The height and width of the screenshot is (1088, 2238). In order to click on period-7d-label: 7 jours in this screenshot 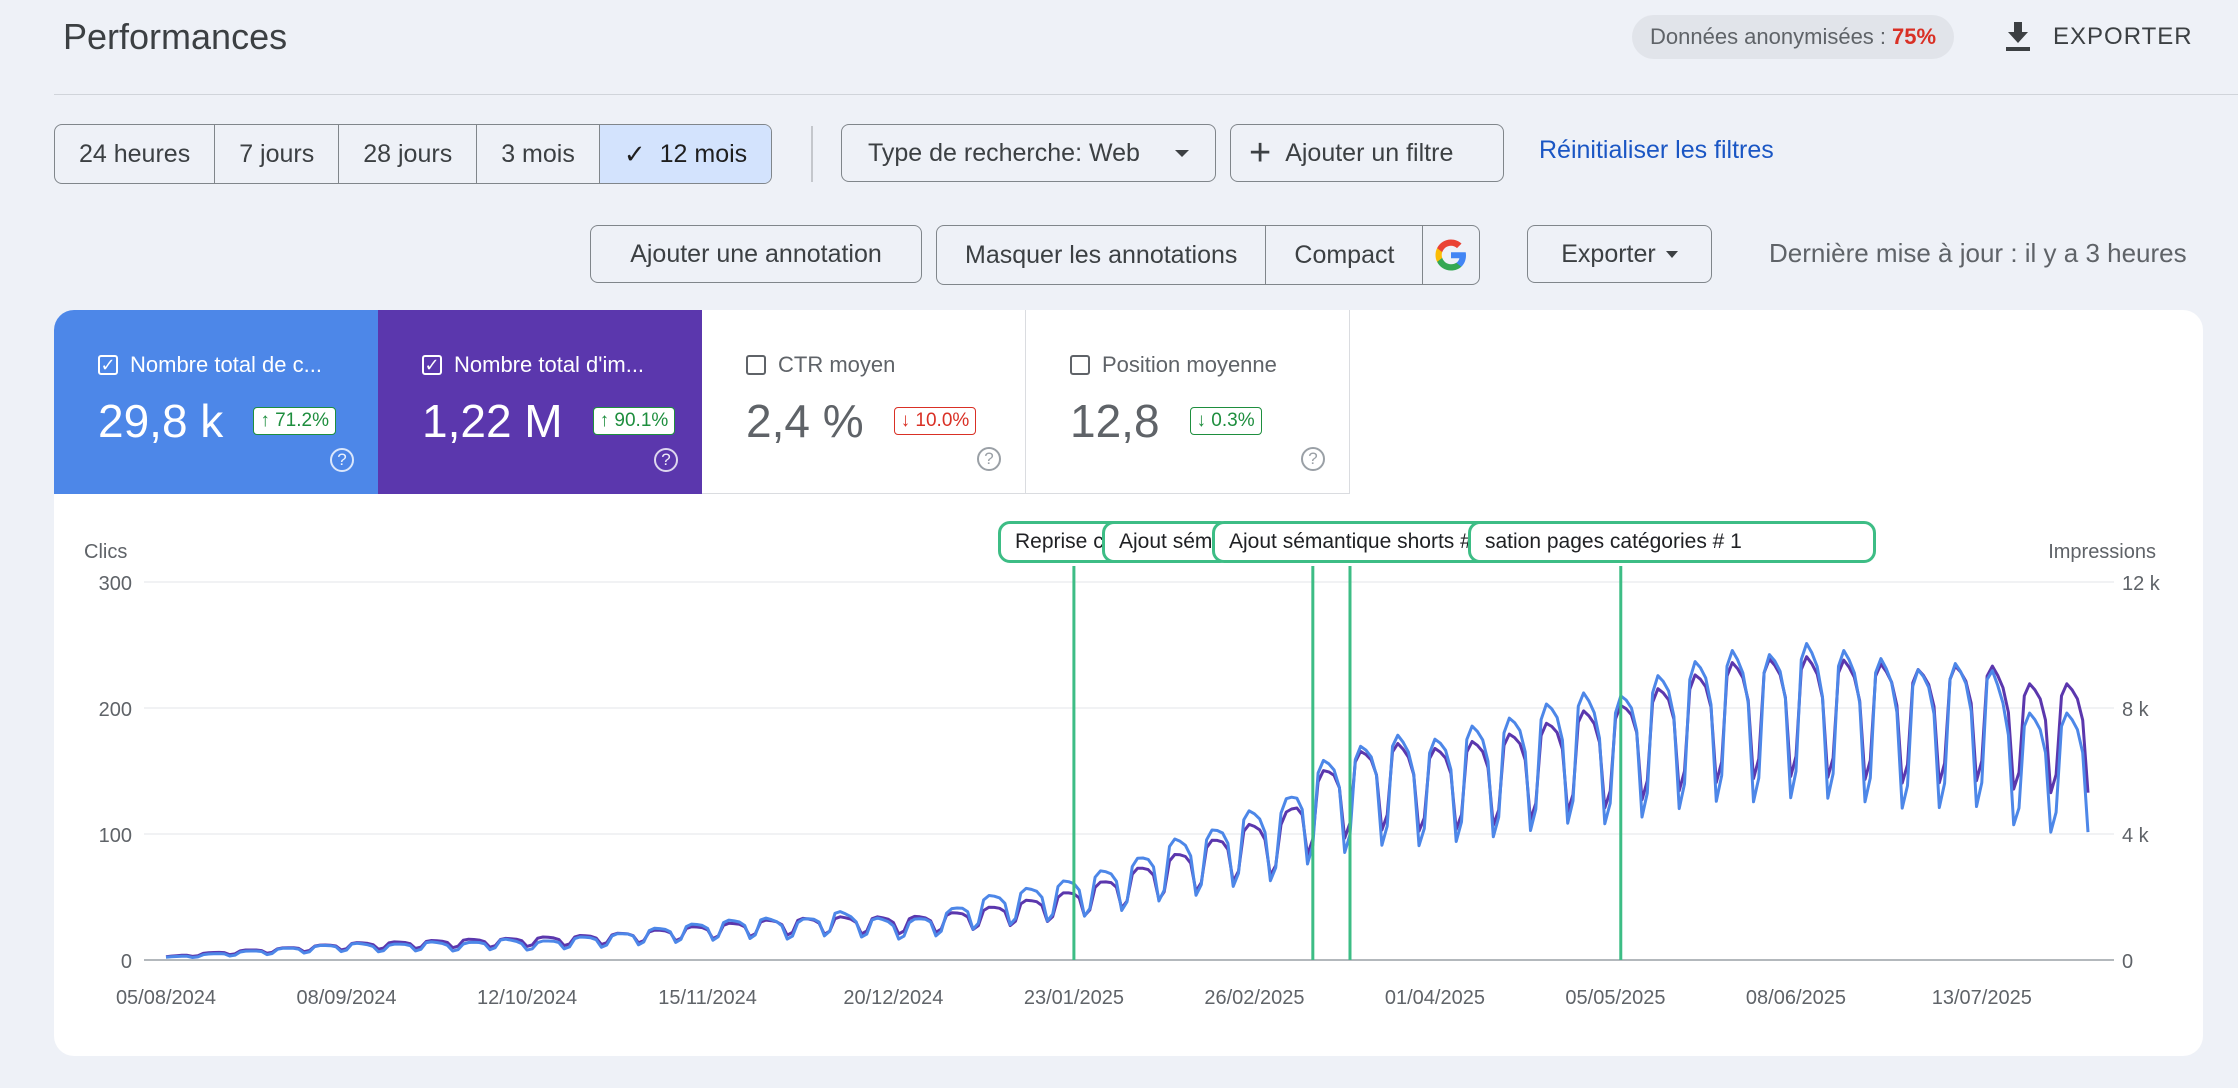, I will do `click(277, 153)`.